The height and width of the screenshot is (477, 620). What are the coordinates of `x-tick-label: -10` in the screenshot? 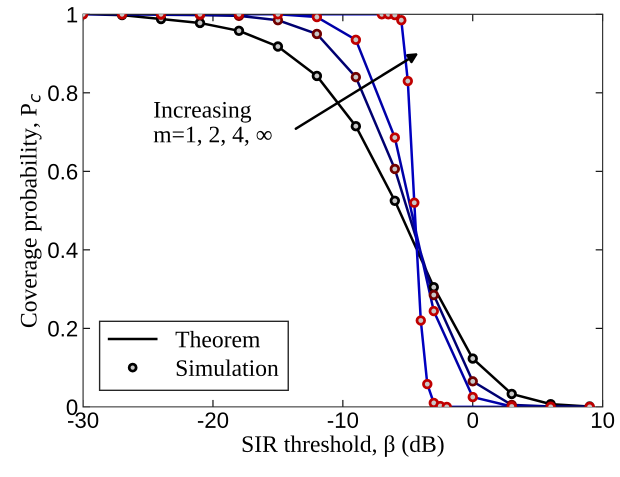 It's located at (343, 420).